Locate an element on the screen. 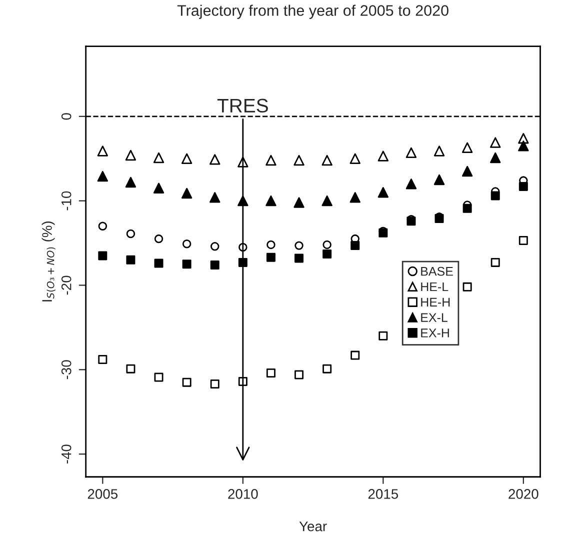 Image resolution: width=561 pixels, height=545 pixels. x-tick-label: 2005 is located at coordinates (103, 494).